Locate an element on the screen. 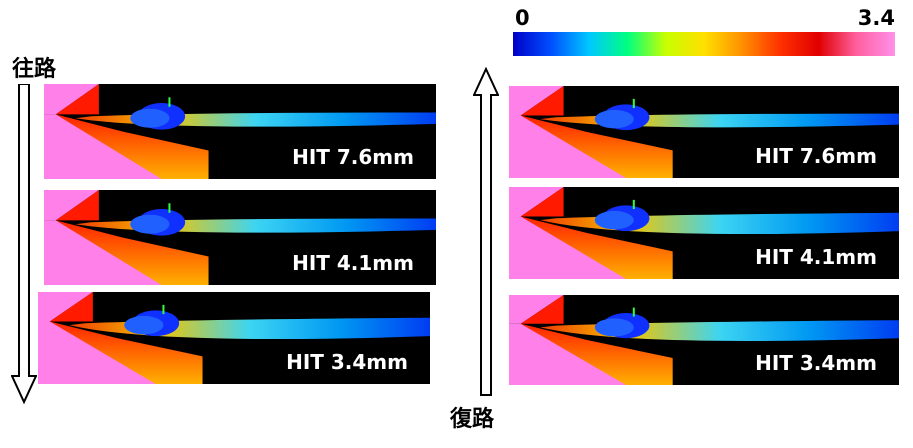 The height and width of the screenshot is (448, 913). outbound-panel-1: HIT 7.6mm is located at coordinates (240, 131).